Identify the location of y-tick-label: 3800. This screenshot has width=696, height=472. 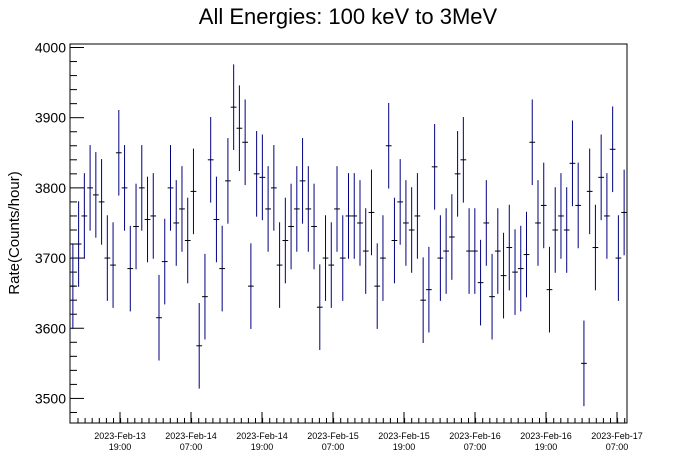
(50, 188).